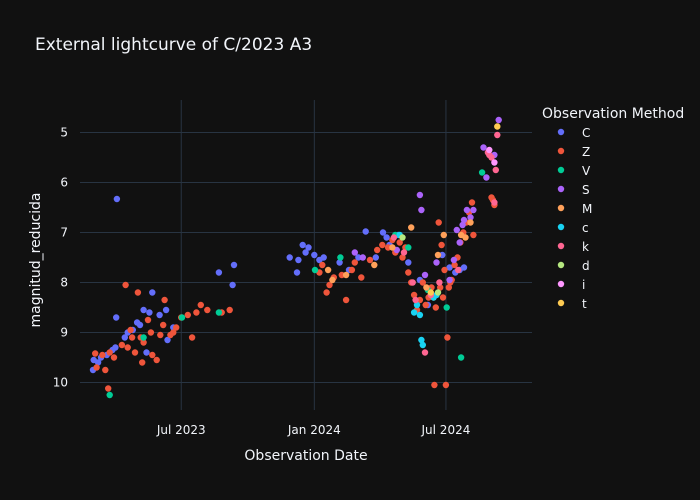 The height and width of the screenshot is (500, 700). What do you see at coordinates (314, 430) in the screenshot?
I see `x-tick-label: Jan 2024` at bounding box center [314, 430].